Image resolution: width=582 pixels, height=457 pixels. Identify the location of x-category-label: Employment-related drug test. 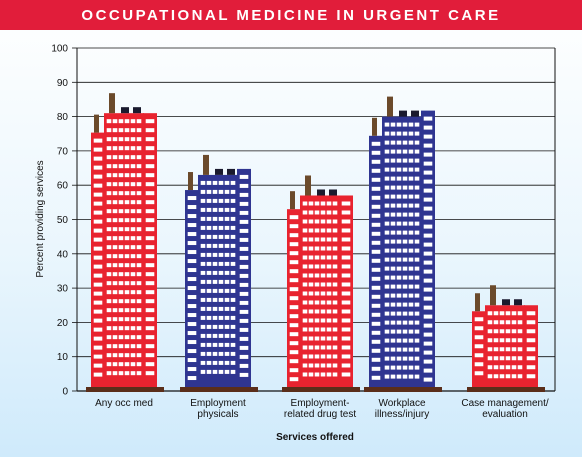
(320, 409).